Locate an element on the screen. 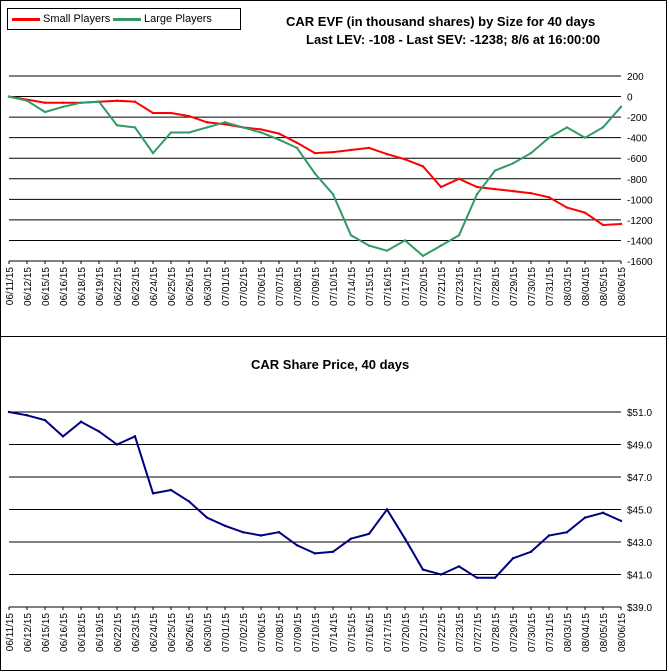 This screenshot has height=672, width=669. x-tick-label: 07/17/15 is located at coordinates (388, 632).